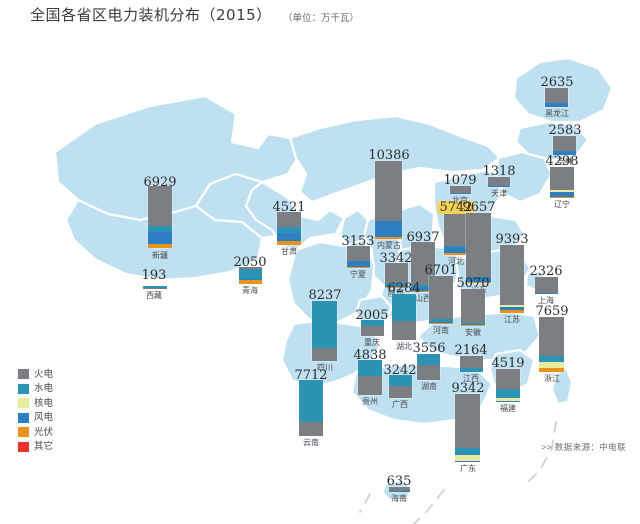  I want to click on bar-value-label: 9393, so click(512, 239).